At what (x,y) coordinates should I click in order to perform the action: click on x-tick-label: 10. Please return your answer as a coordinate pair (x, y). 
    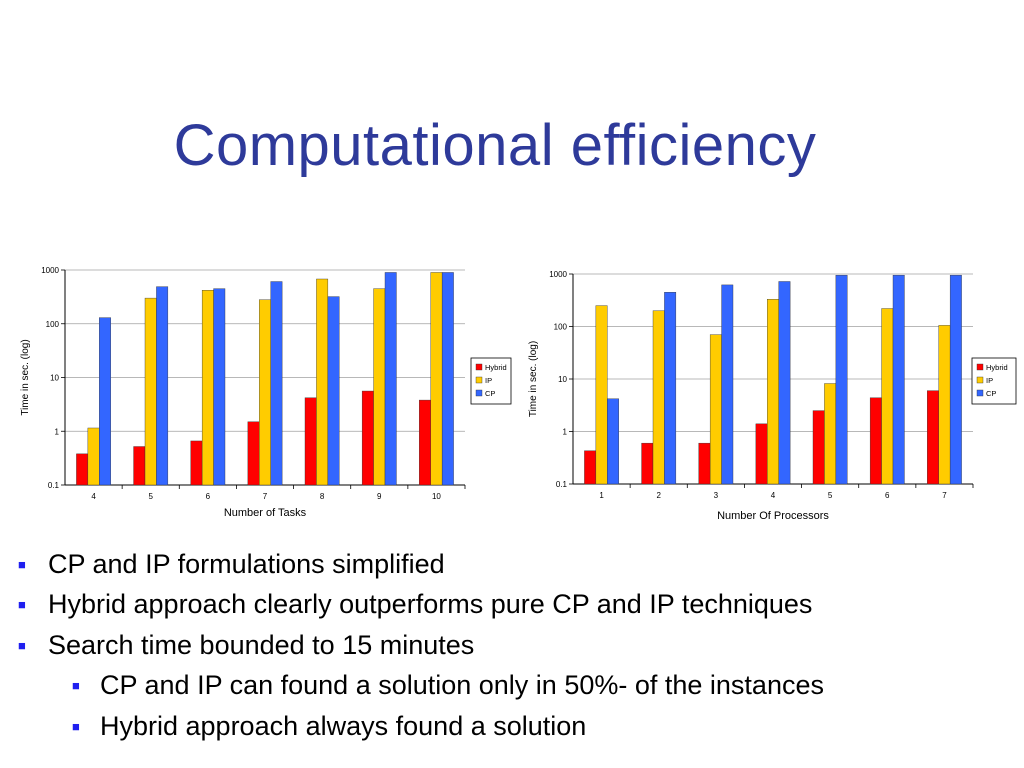
    Looking at the image, I should click on (436, 496).